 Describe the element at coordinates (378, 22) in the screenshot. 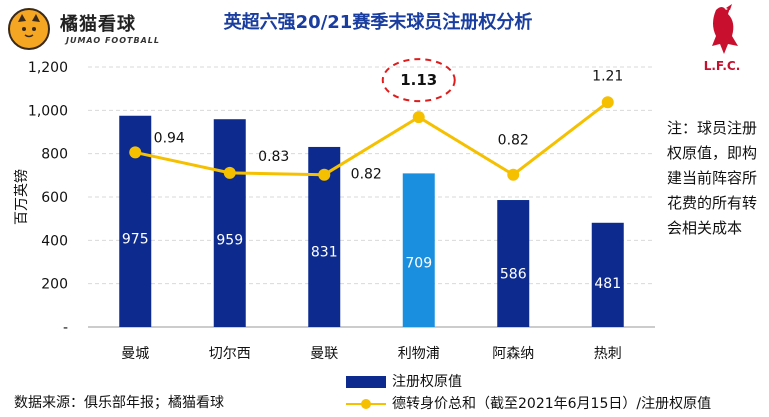

I see `chart-title: 英超六强20/21赛季末球员注册权分析` at that location.